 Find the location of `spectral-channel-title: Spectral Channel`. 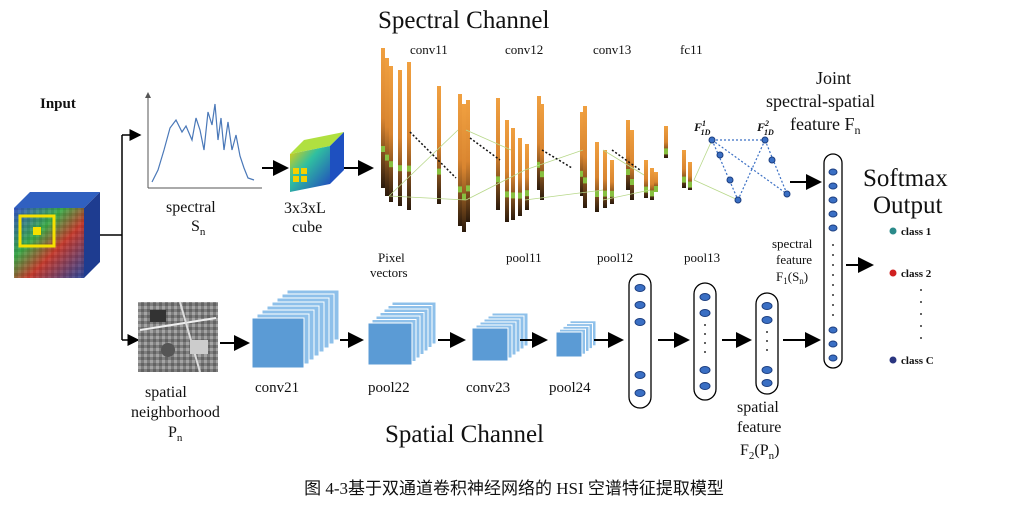

spectral-channel-title: Spectral Channel is located at coordinates (464, 20).